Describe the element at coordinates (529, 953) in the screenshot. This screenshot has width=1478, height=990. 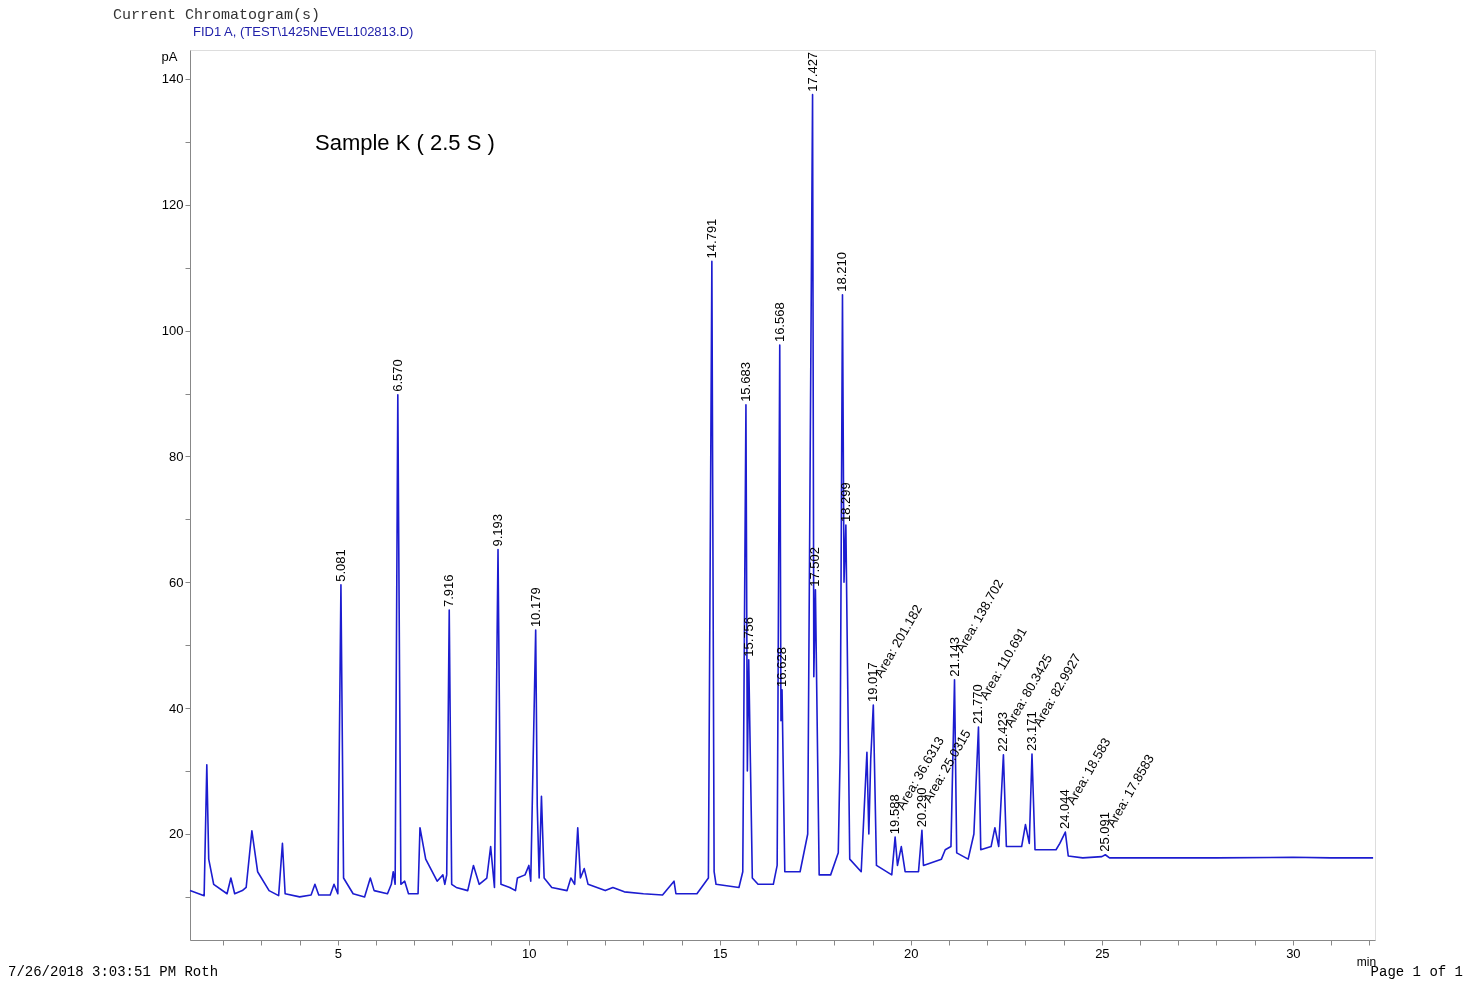
I see `x-tick-label: 10` at that location.